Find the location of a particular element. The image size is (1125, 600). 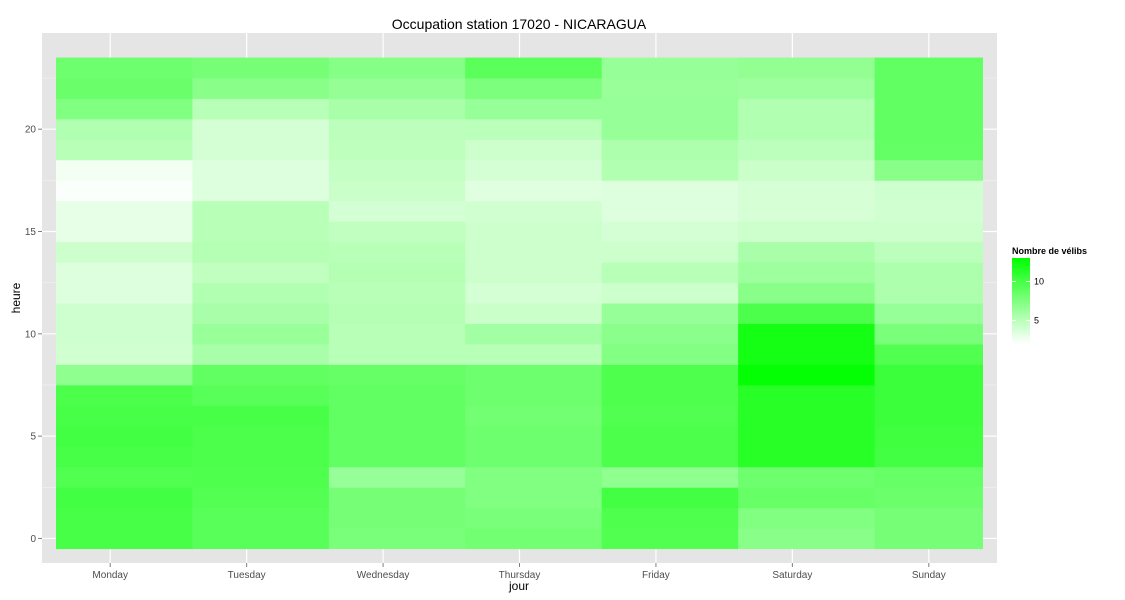

chart-title: Occupation station 17020 - NICARAGUA is located at coordinates (519, 24).